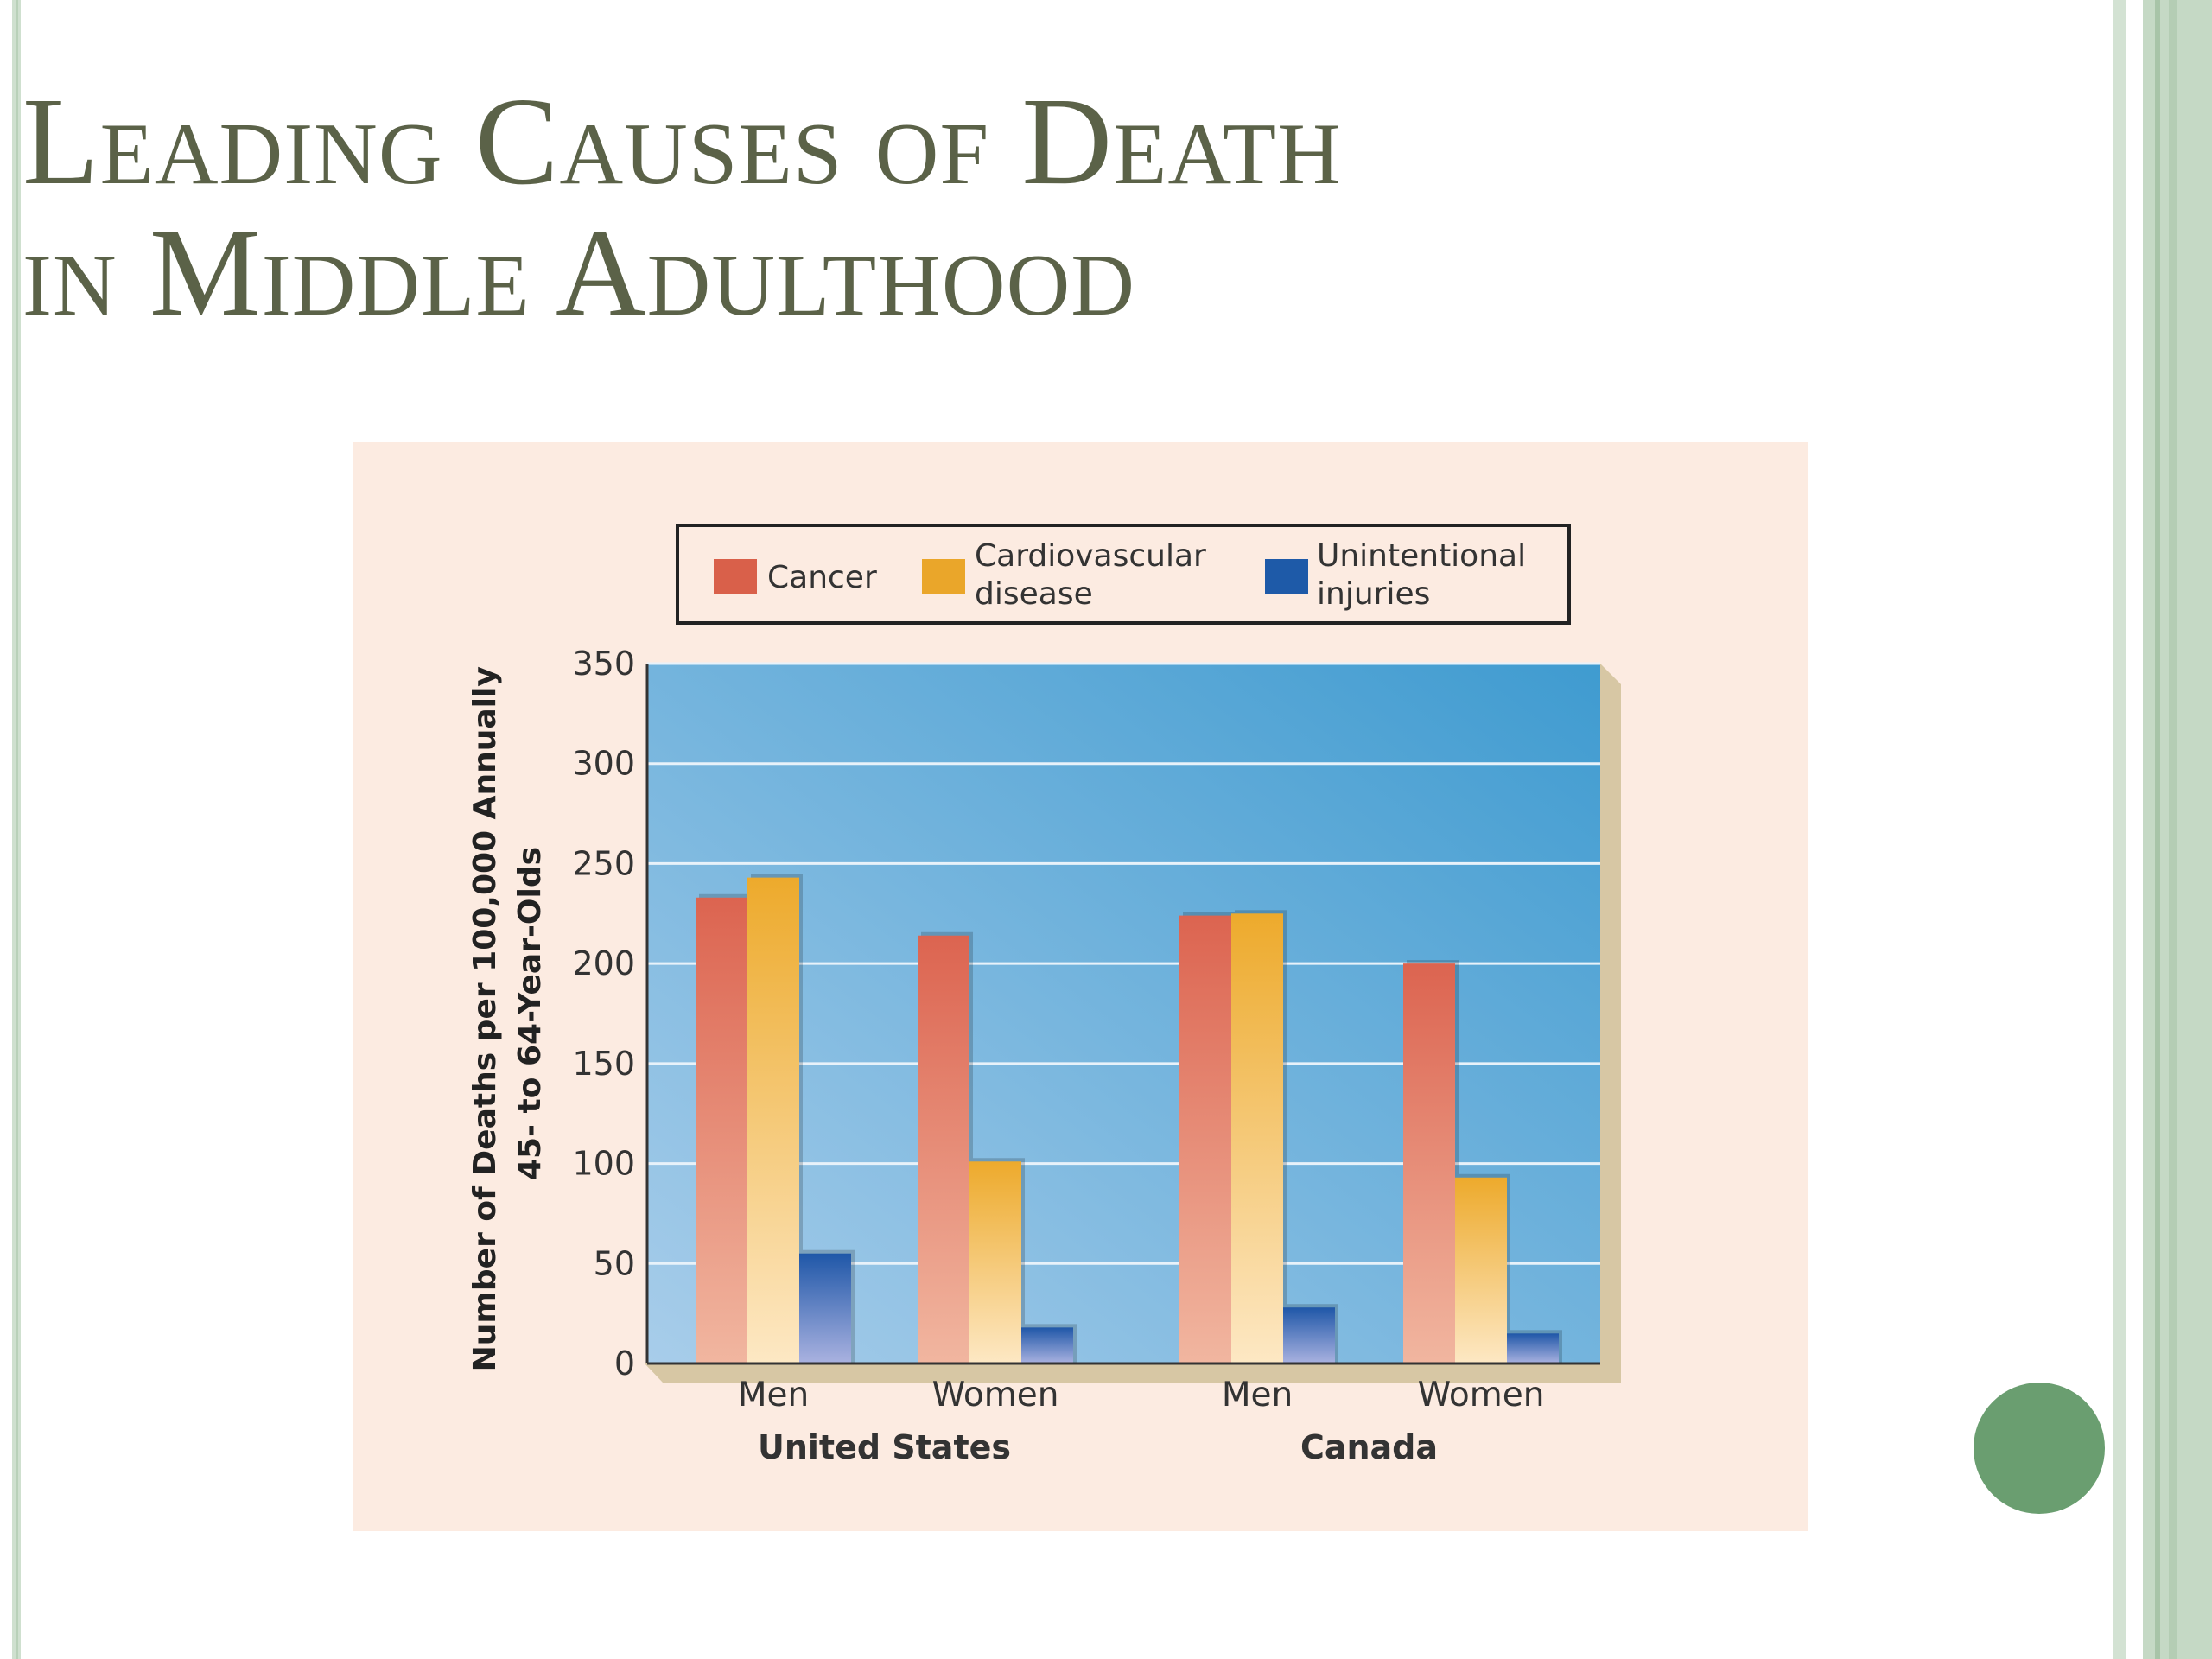 This screenshot has width=2212, height=1659. Describe the element at coordinates (485, 1018) in the screenshot. I see `y-axis-label-line-1: Number of Deaths per 100,000 Annually` at that location.